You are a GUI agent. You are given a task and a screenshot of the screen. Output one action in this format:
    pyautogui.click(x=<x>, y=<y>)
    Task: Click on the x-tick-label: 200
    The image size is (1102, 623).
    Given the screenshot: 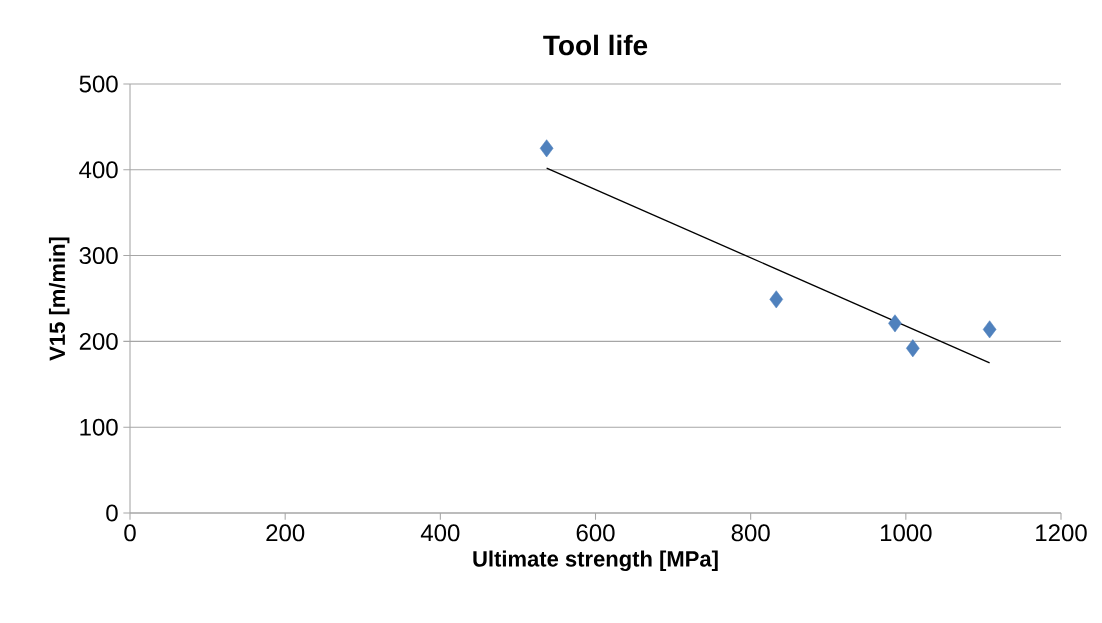 What is the action you would take?
    pyautogui.click(x=285, y=533)
    